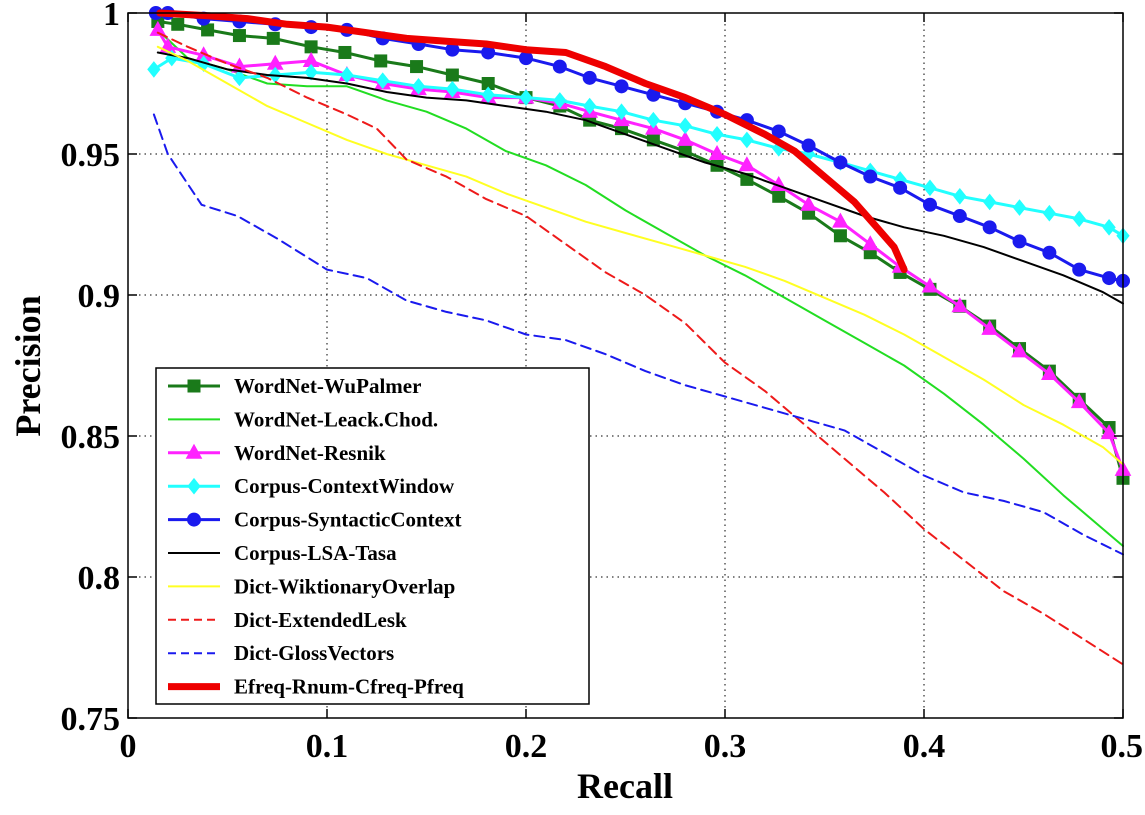 This screenshot has height=815, width=1145. I want to click on legend-label: Corpus-ContextWindow, so click(344, 486).